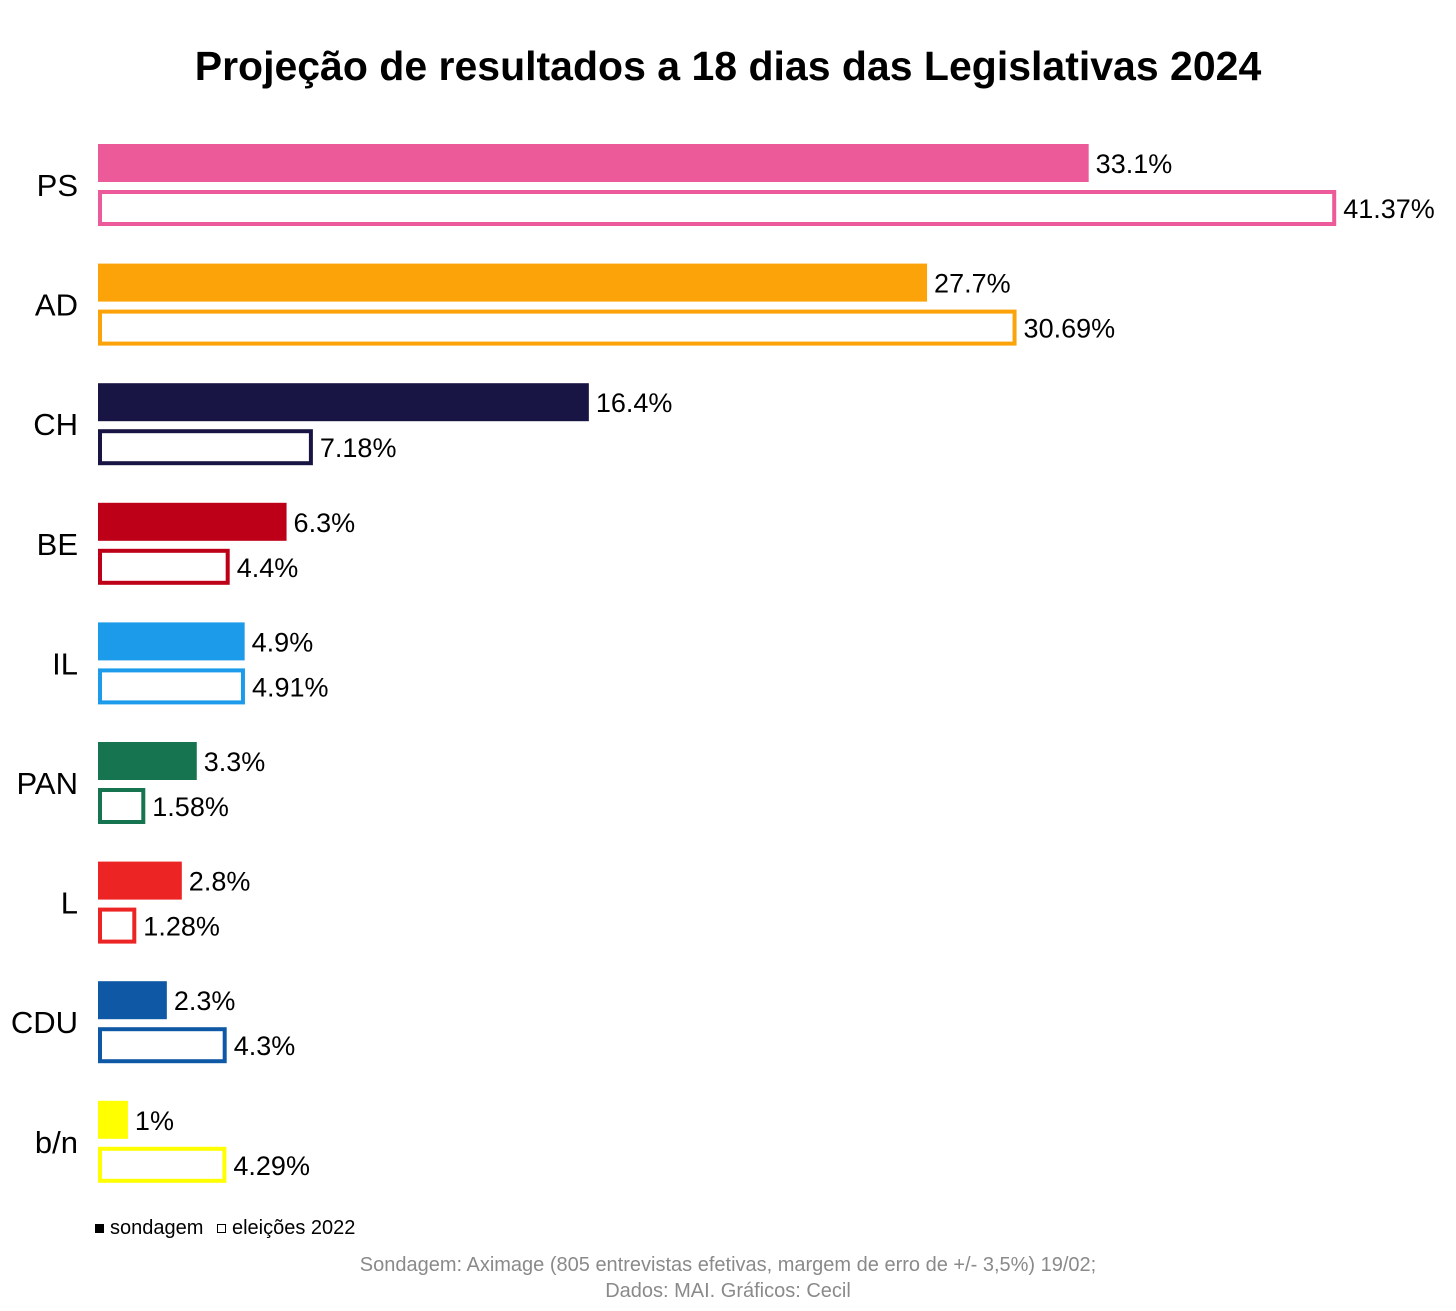  What do you see at coordinates (1389, 209) in the screenshot?
I see `value-label-eleicoes-2022-ps: 41.37%` at bounding box center [1389, 209].